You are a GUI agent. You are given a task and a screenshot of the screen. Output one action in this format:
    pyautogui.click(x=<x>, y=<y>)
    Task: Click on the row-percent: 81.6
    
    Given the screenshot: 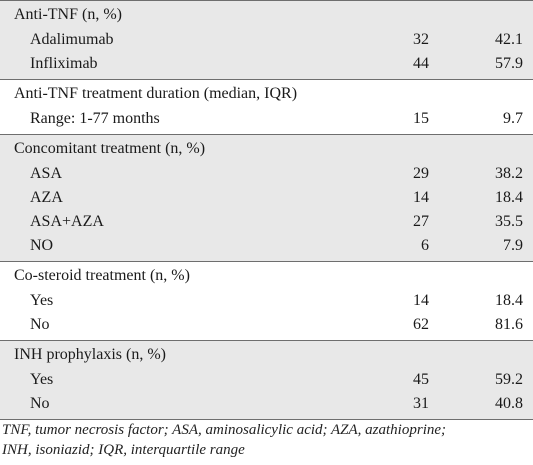 What is the action you would take?
    pyautogui.click(x=509, y=324)
    